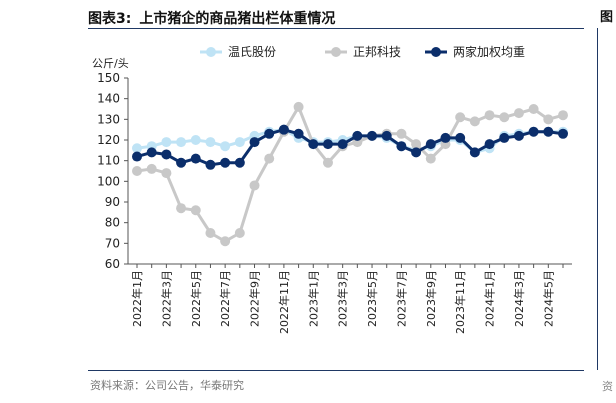 The height and width of the screenshot is (403, 616). What do you see at coordinates (336, 370) in the screenshot?
I see `source-divider` at bounding box center [336, 370].